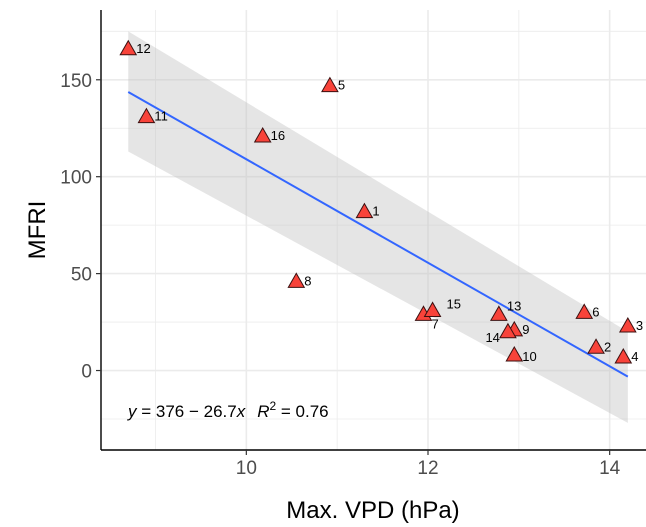 The image size is (646, 527). Describe the element at coordinates (241, 411) in the screenshot. I see `eq-x: x` at that location.